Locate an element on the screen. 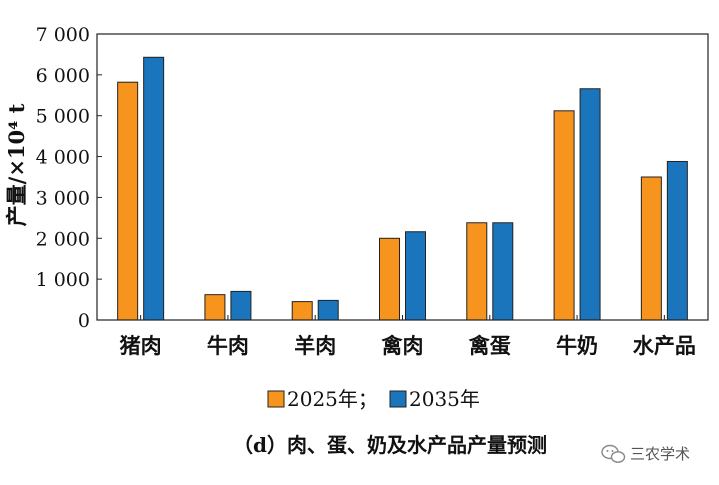 This screenshot has height=485, width=719. y-tick-label: 6 000 is located at coordinates (63, 76).